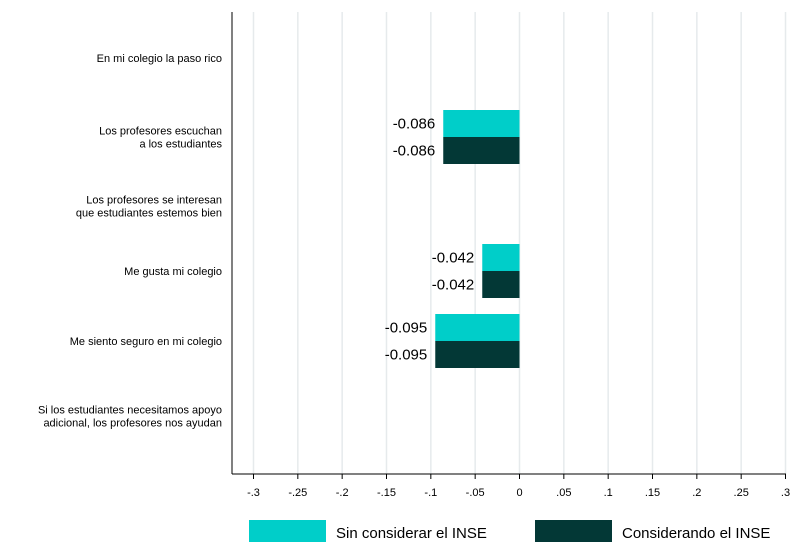  Describe the element at coordinates (159, 59) in the screenshot. I see `category-label: En mi colegio la paso rico` at that location.